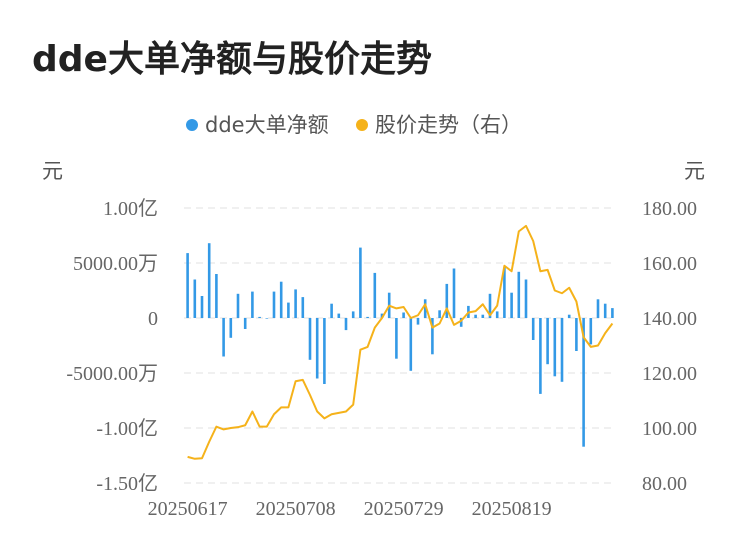 This screenshot has width=750, height=558. Describe the element at coordinates (694, 171) in the screenshot. I see `right-axis-unit: 元` at that location.